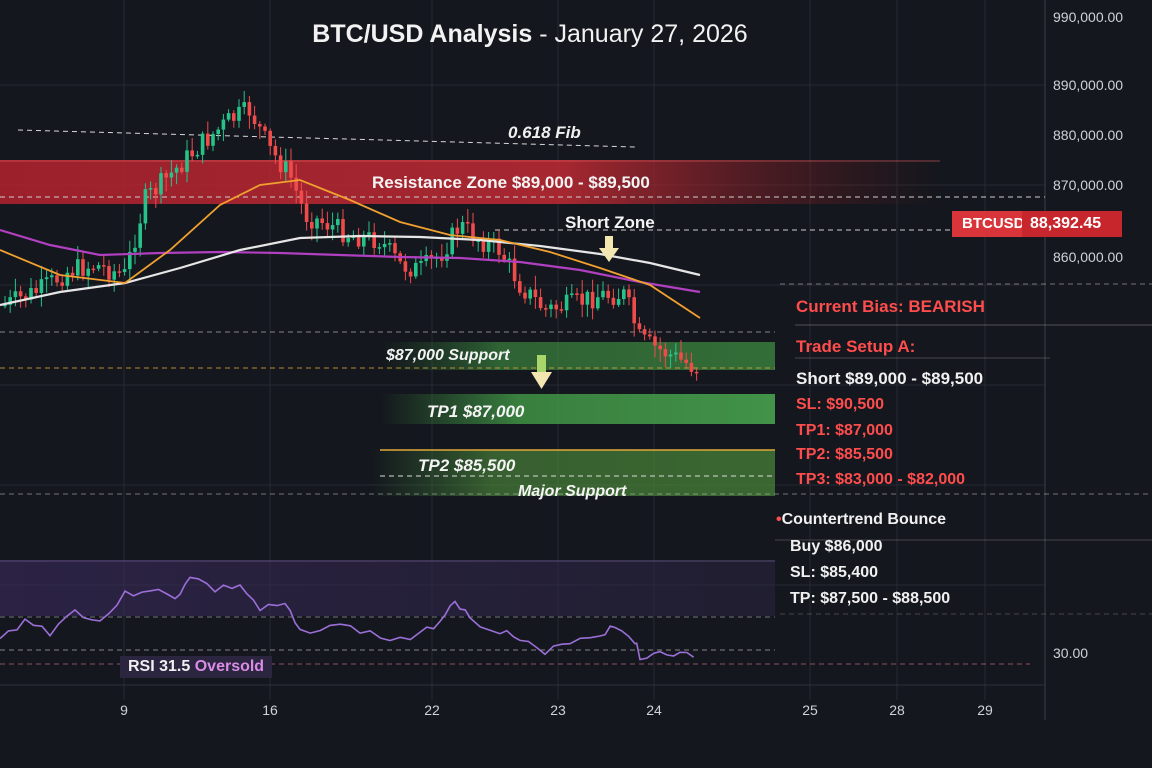 The image size is (1152, 768). I want to click on x-axis: 9 16 22 23 24 25 28 29, so click(556, 710).